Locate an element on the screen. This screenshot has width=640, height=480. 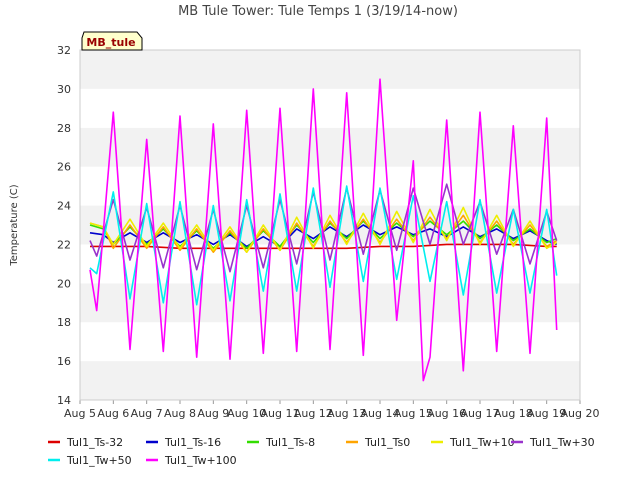
legend-label-tul1-tw-100: Tul1_Tw+100 is located at coordinates (200, 460).